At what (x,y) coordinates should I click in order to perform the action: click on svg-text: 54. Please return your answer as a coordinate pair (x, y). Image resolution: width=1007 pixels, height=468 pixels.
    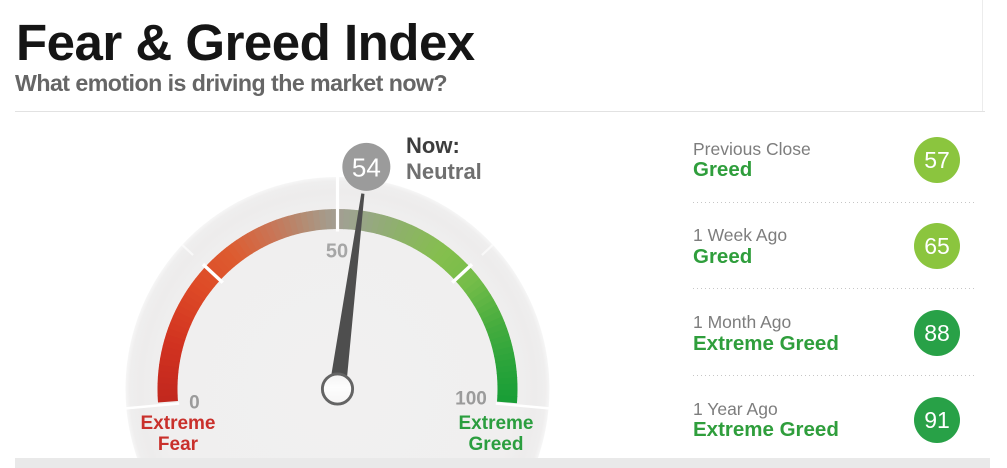
    Looking at the image, I should click on (366, 167).